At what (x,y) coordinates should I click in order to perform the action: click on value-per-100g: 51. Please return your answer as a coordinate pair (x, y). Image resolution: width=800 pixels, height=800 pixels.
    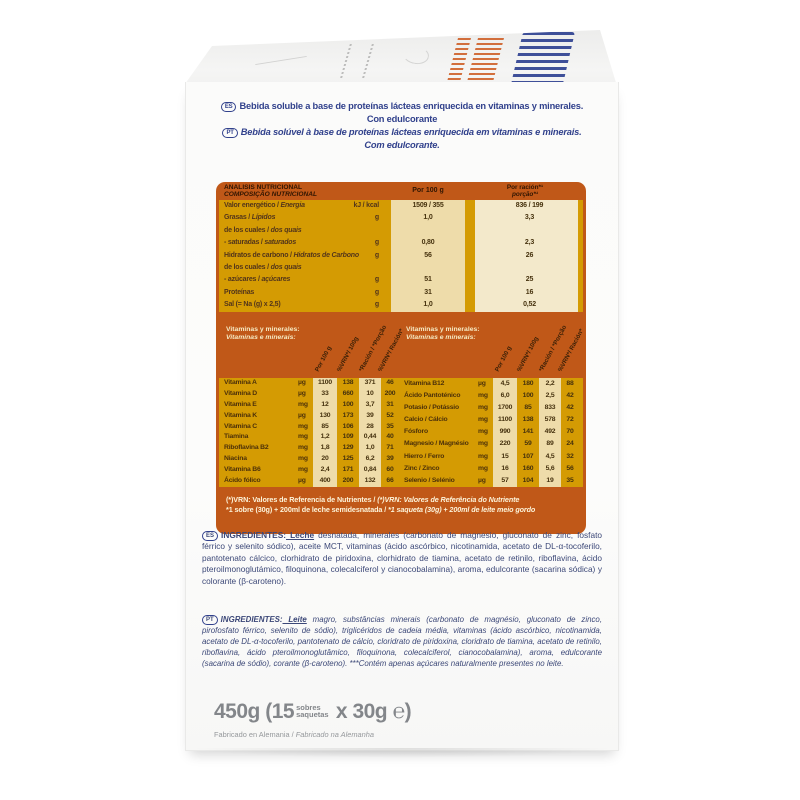
    Looking at the image, I should click on (428, 280).